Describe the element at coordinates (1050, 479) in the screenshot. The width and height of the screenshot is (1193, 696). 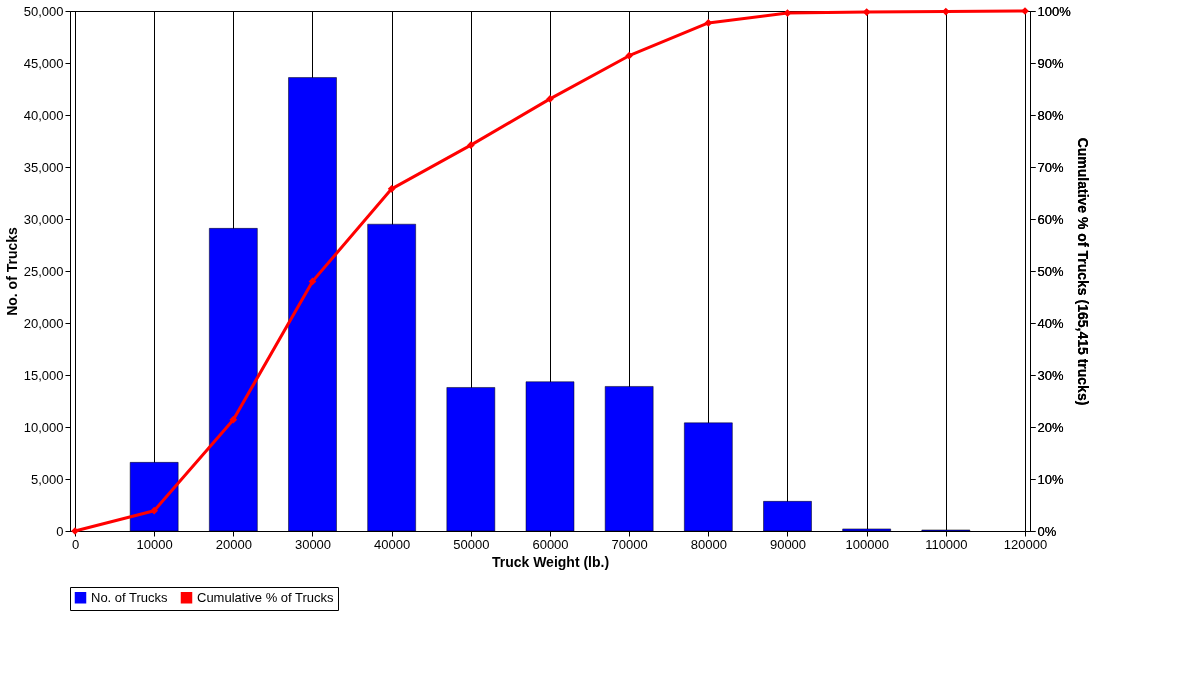
I see `y2-tick-label: 10%` at that location.